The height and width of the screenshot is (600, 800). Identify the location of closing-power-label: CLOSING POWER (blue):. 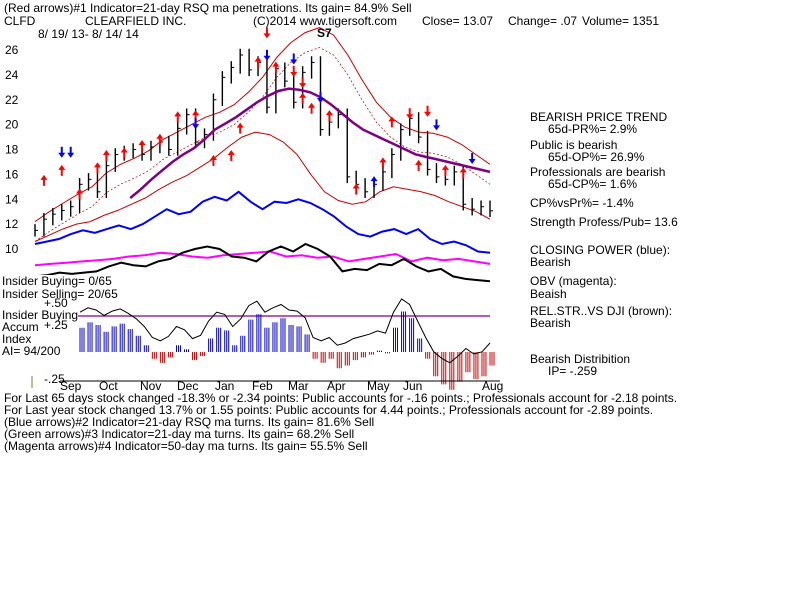
(600, 250).